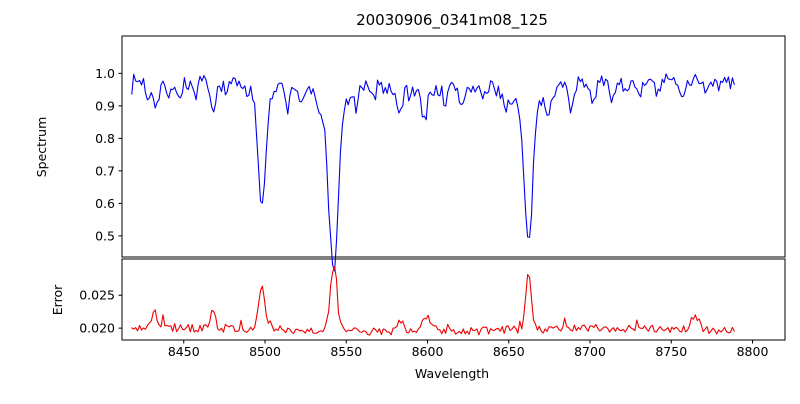 The image size is (800, 404). What do you see at coordinates (41, 147) in the screenshot?
I see `spectrum-y-axis-label: Spectrum` at bounding box center [41, 147].